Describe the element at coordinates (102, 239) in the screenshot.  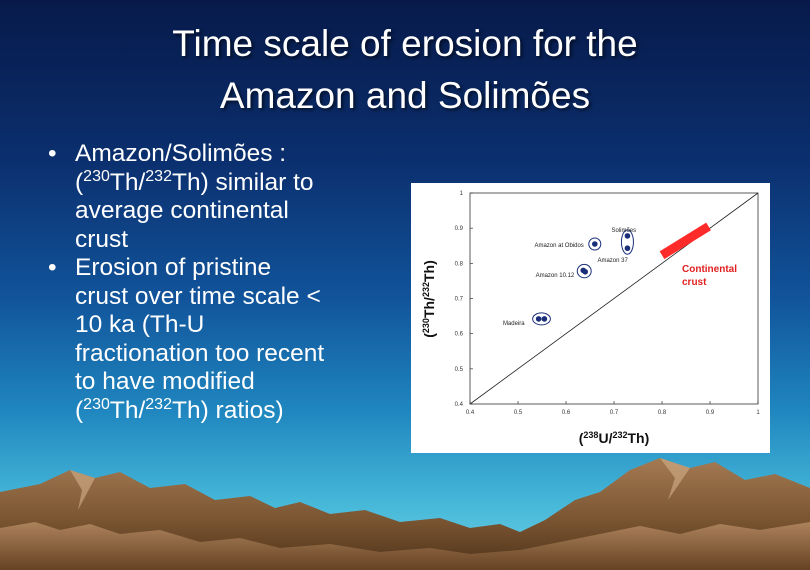
I see `bullet-1-line-4: crust` at that location.